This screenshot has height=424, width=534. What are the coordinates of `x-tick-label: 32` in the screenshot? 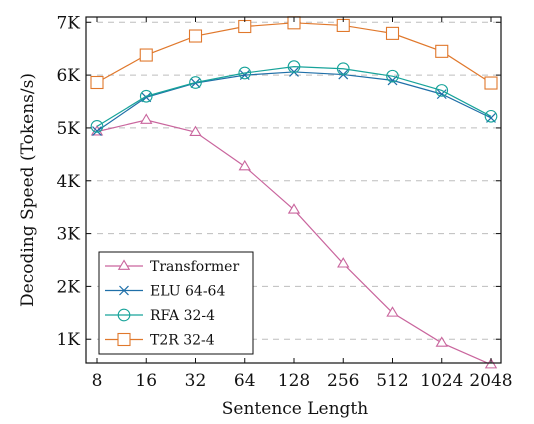 It's located at (196, 381).